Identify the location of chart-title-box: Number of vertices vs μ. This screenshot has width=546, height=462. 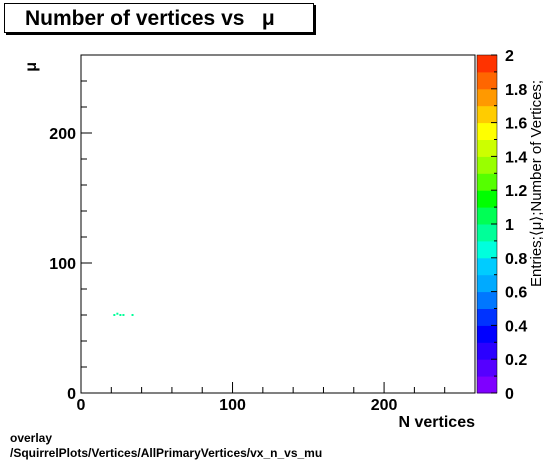
(159, 18).